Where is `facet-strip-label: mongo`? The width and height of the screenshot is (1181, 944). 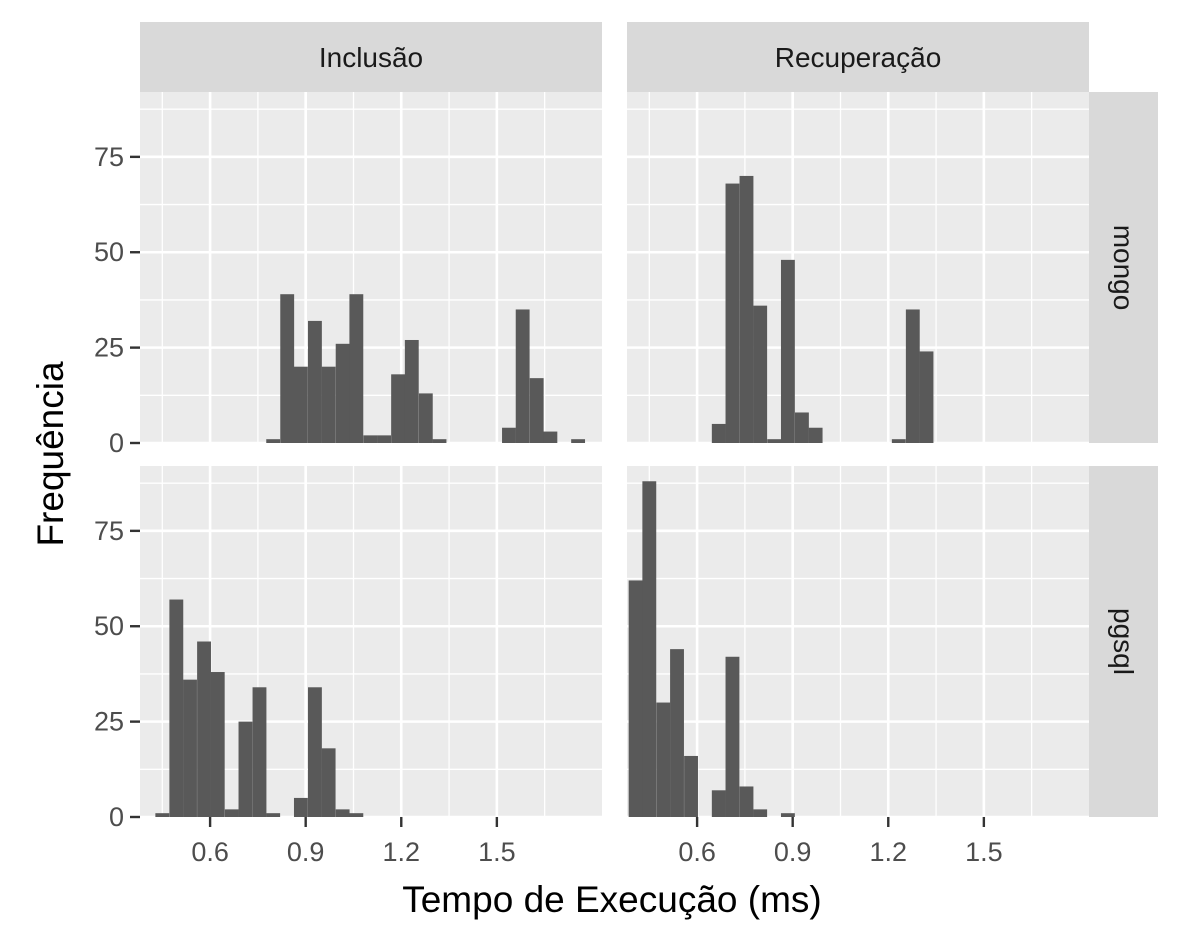
facet-strip-label: mongo is located at coordinates (1123, 268).